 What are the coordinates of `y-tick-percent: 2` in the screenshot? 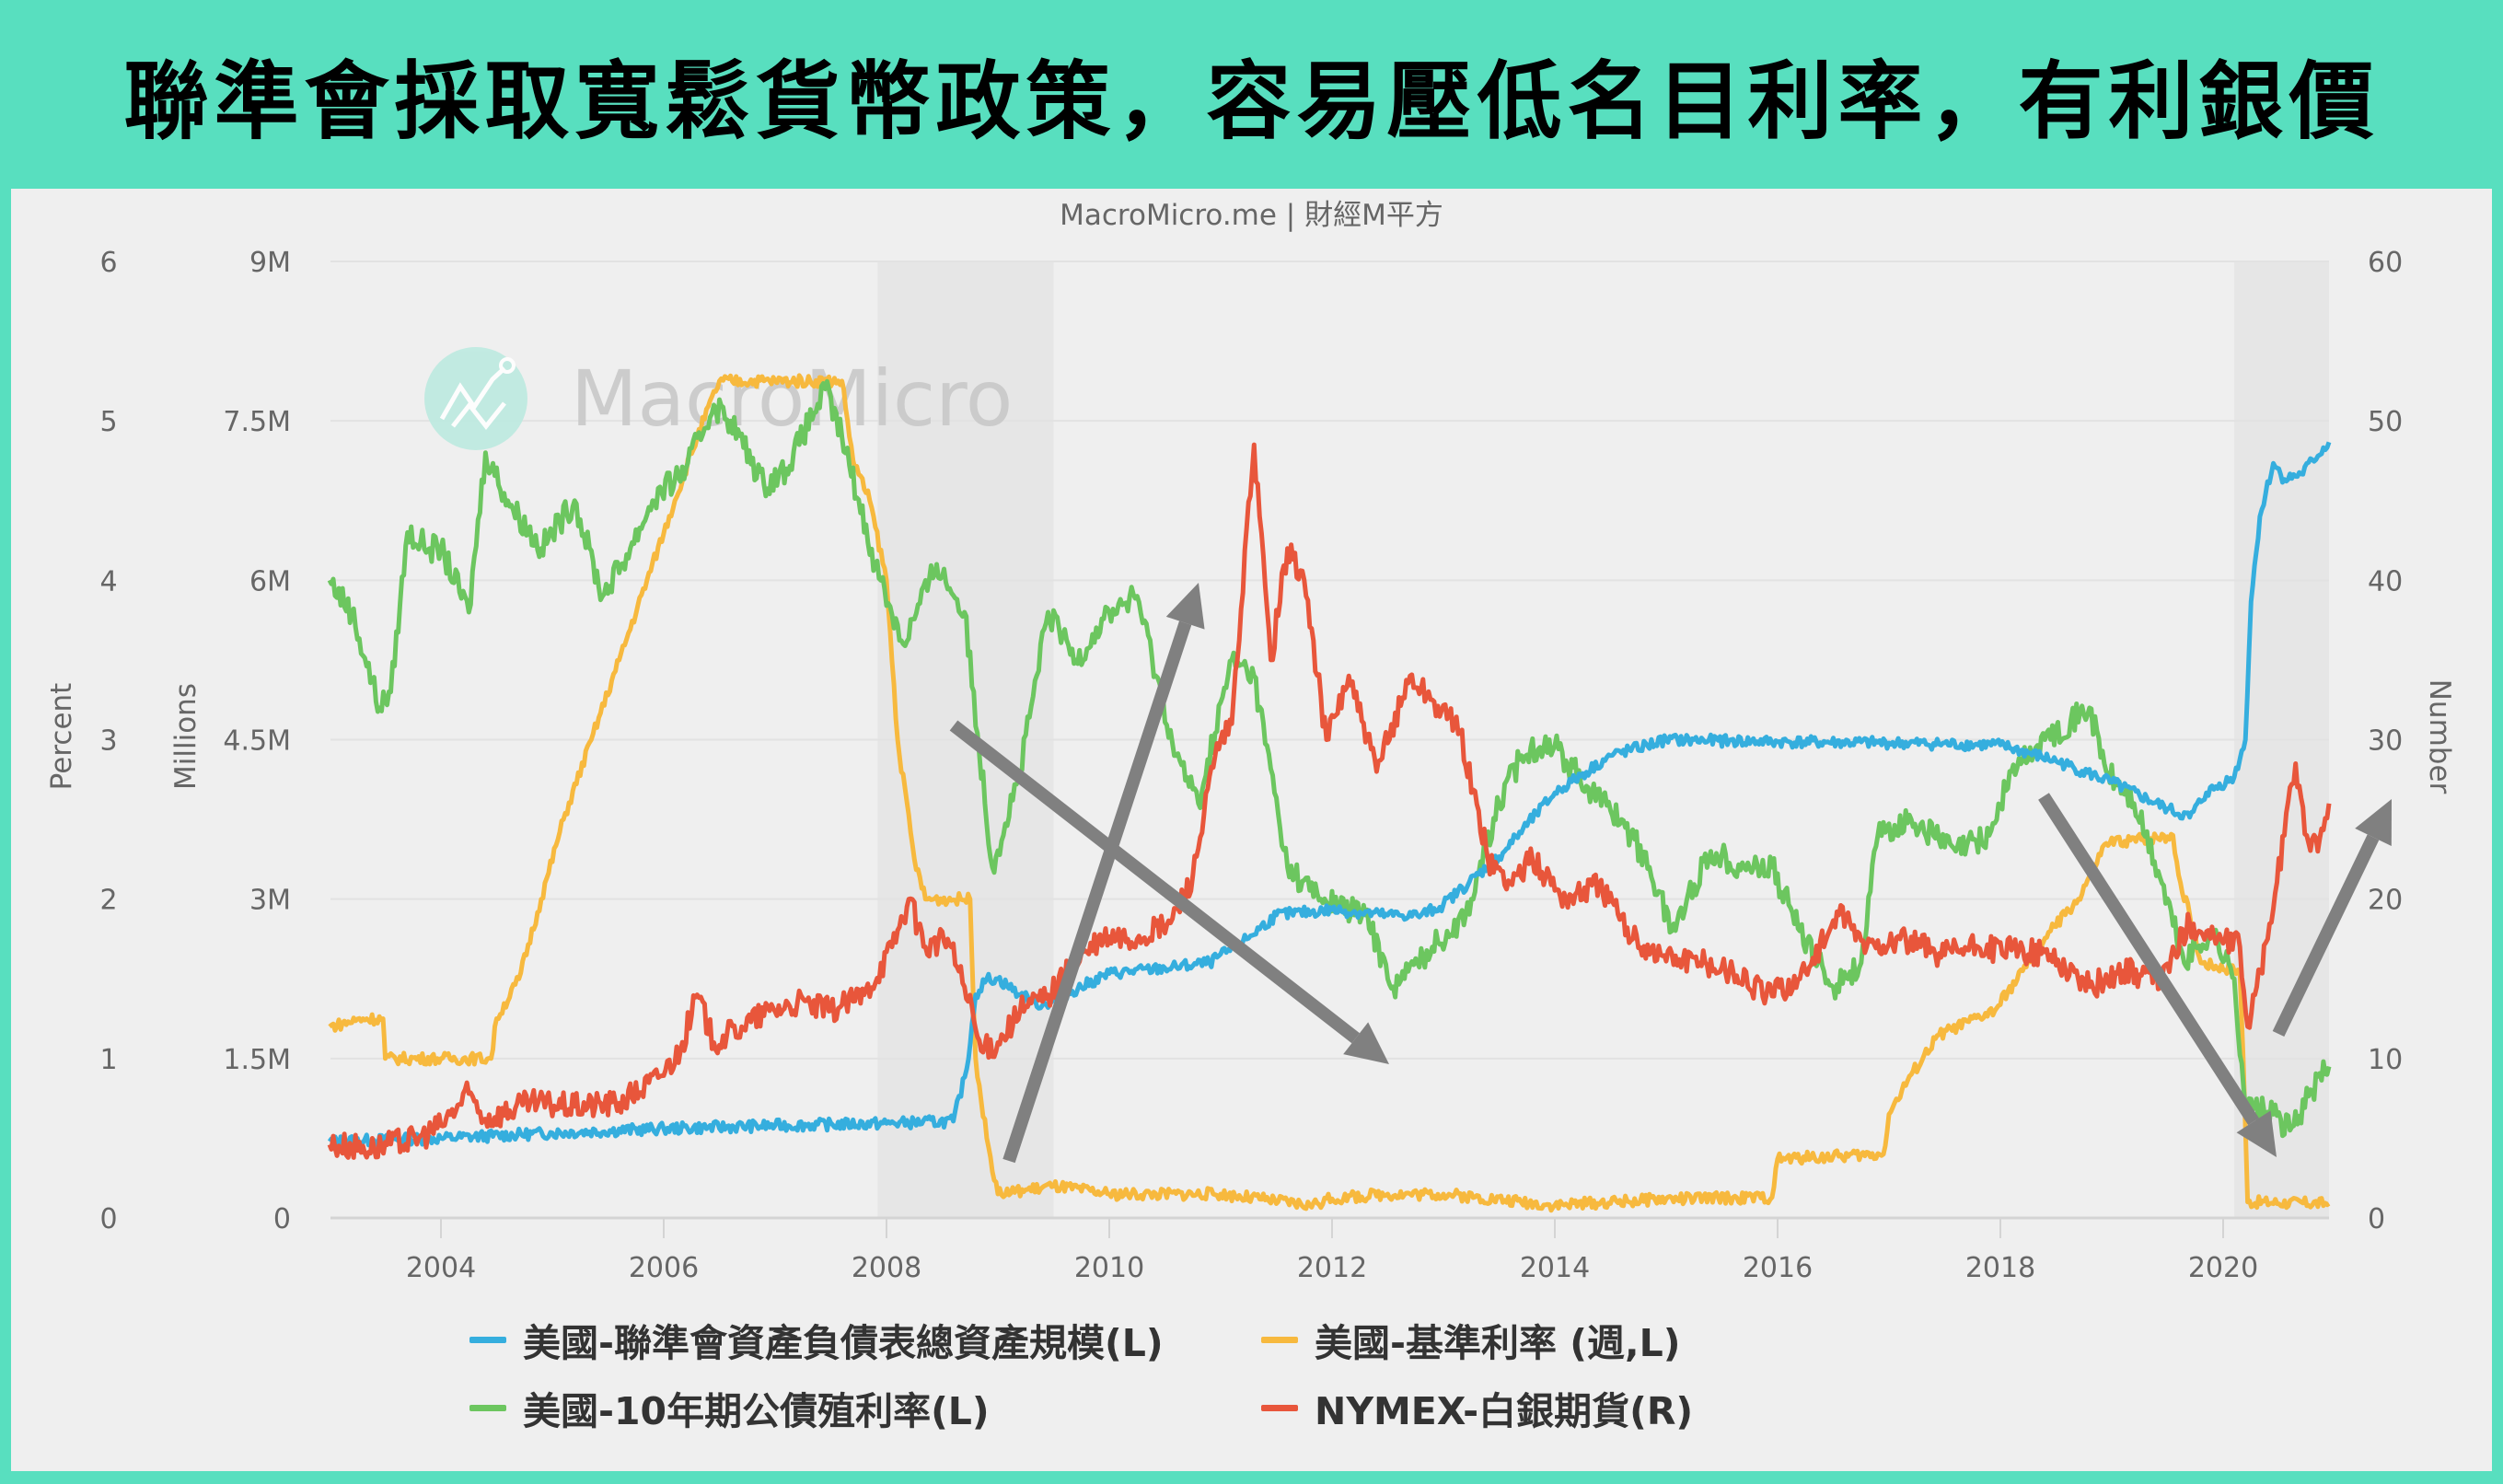 It's located at (108, 901).